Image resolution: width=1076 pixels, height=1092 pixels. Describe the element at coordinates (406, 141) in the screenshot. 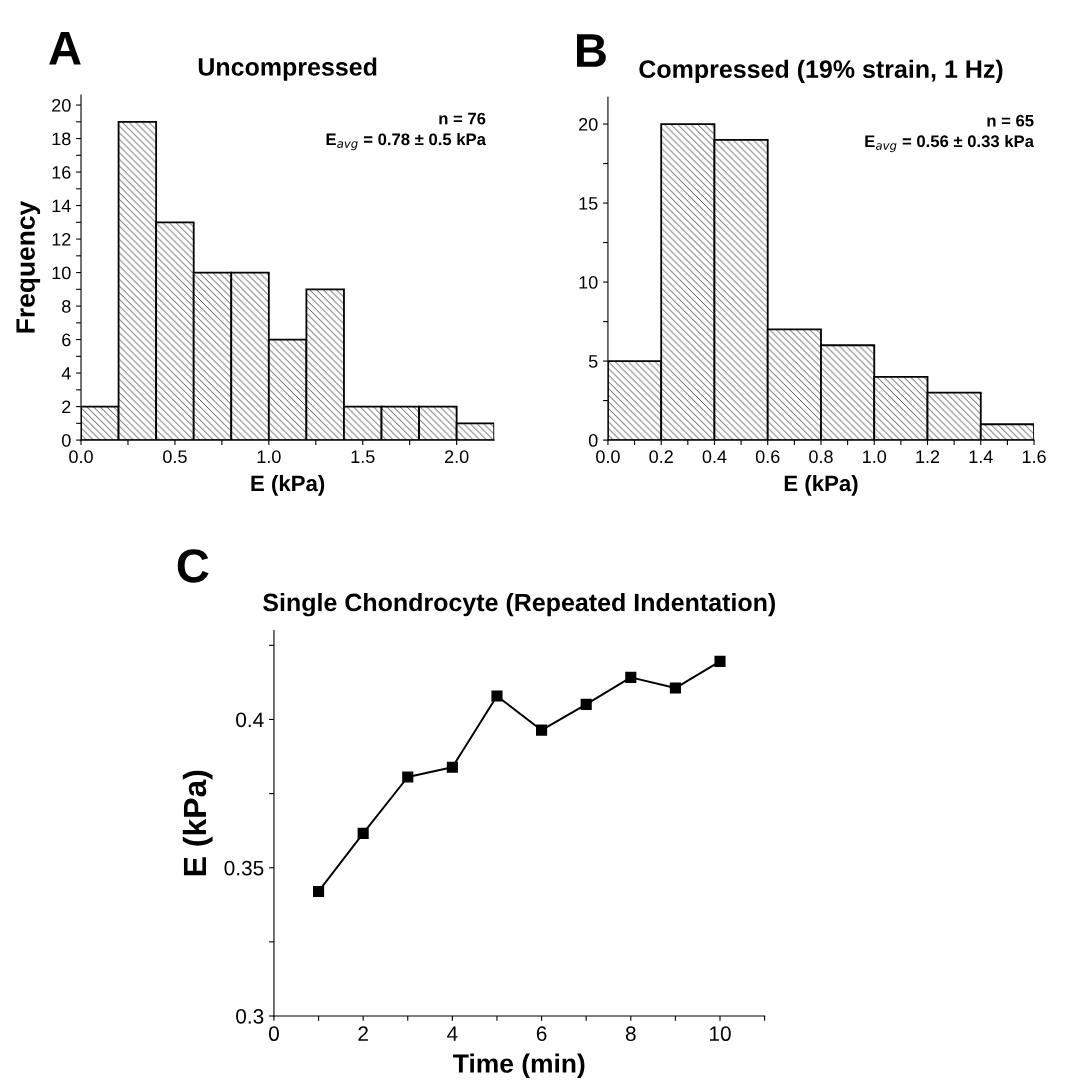

I see `annotation: E$_{avg}$ = 0.78 ± 0.5 kPa` at that location.